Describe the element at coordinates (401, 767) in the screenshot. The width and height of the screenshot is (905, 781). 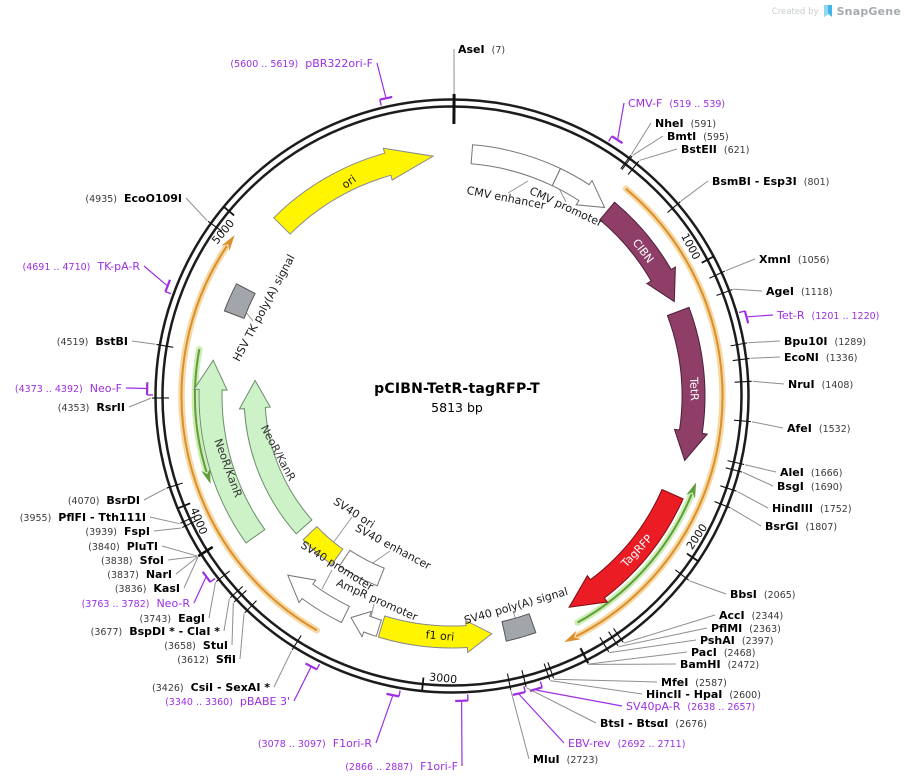
I see `primer-label-f1ori-f: (2866 .. 2887) F1ori-F` at that location.